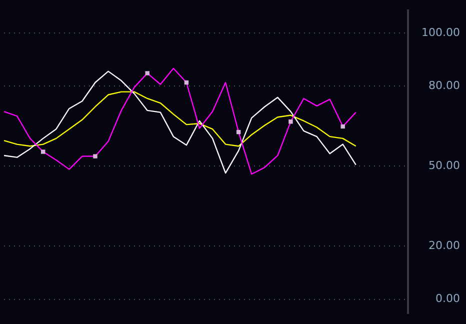  What do you see at coordinates (444, 85) in the screenshot?
I see `y-tick-label: 80.00` at bounding box center [444, 85].